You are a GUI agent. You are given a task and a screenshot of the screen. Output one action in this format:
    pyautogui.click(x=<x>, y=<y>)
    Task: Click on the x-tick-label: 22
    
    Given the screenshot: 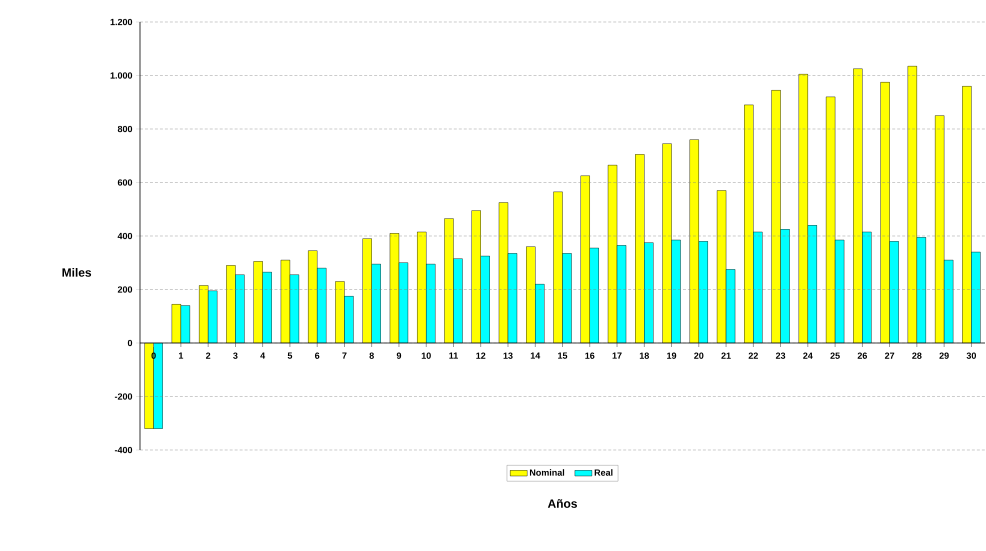 What is the action you would take?
    pyautogui.click(x=753, y=355)
    